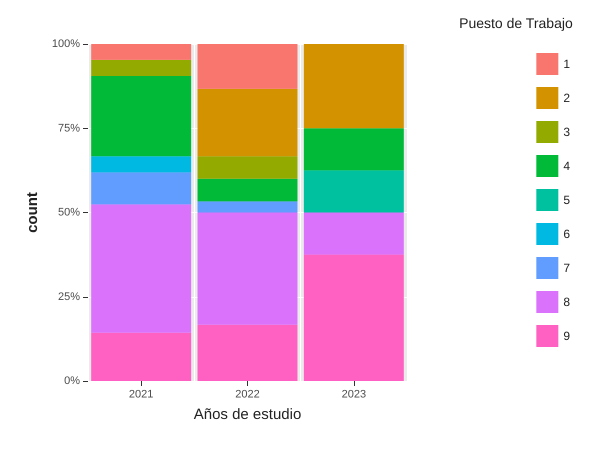  I want to click on legend-label: 9, so click(566, 336).